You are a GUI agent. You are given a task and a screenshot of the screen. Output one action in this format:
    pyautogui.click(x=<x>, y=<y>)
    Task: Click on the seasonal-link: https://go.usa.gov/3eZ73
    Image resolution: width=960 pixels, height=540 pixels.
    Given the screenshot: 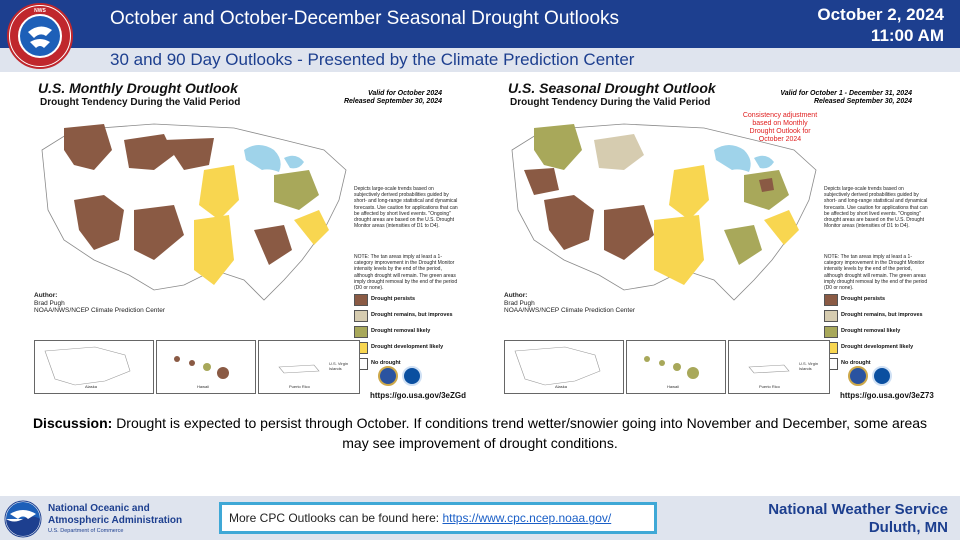 What is the action you would take?
    pyautogui.click(x=887, y=395)
    